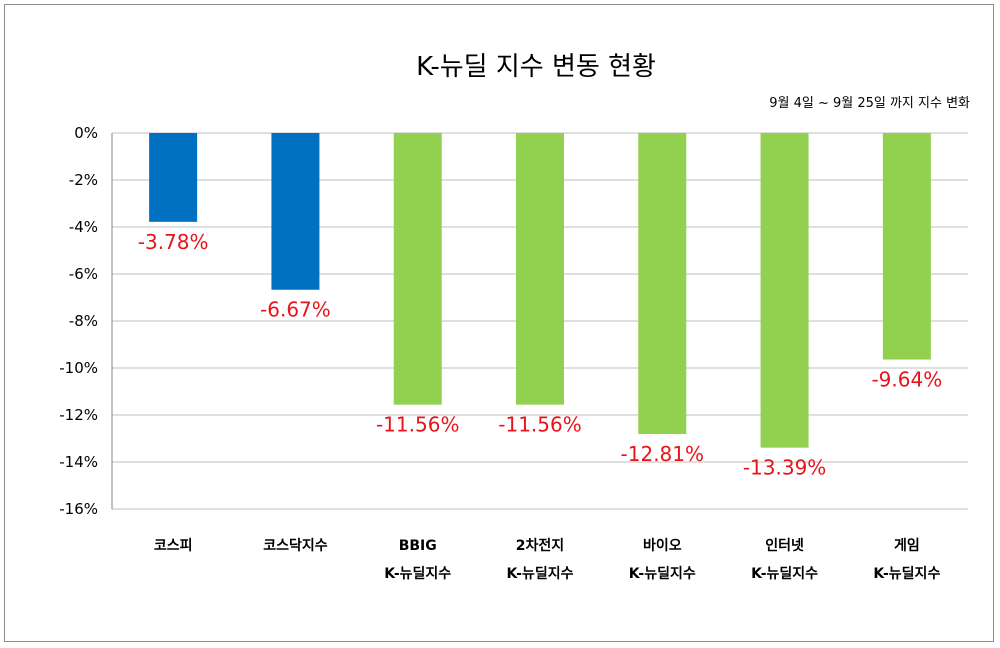  I want to click on data-label: -9.64%, so click(906, 380).